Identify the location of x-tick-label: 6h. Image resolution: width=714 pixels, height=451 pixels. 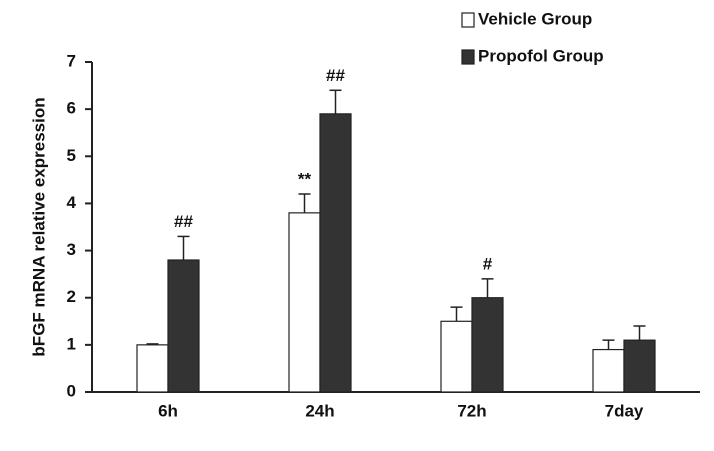
(168, 410).